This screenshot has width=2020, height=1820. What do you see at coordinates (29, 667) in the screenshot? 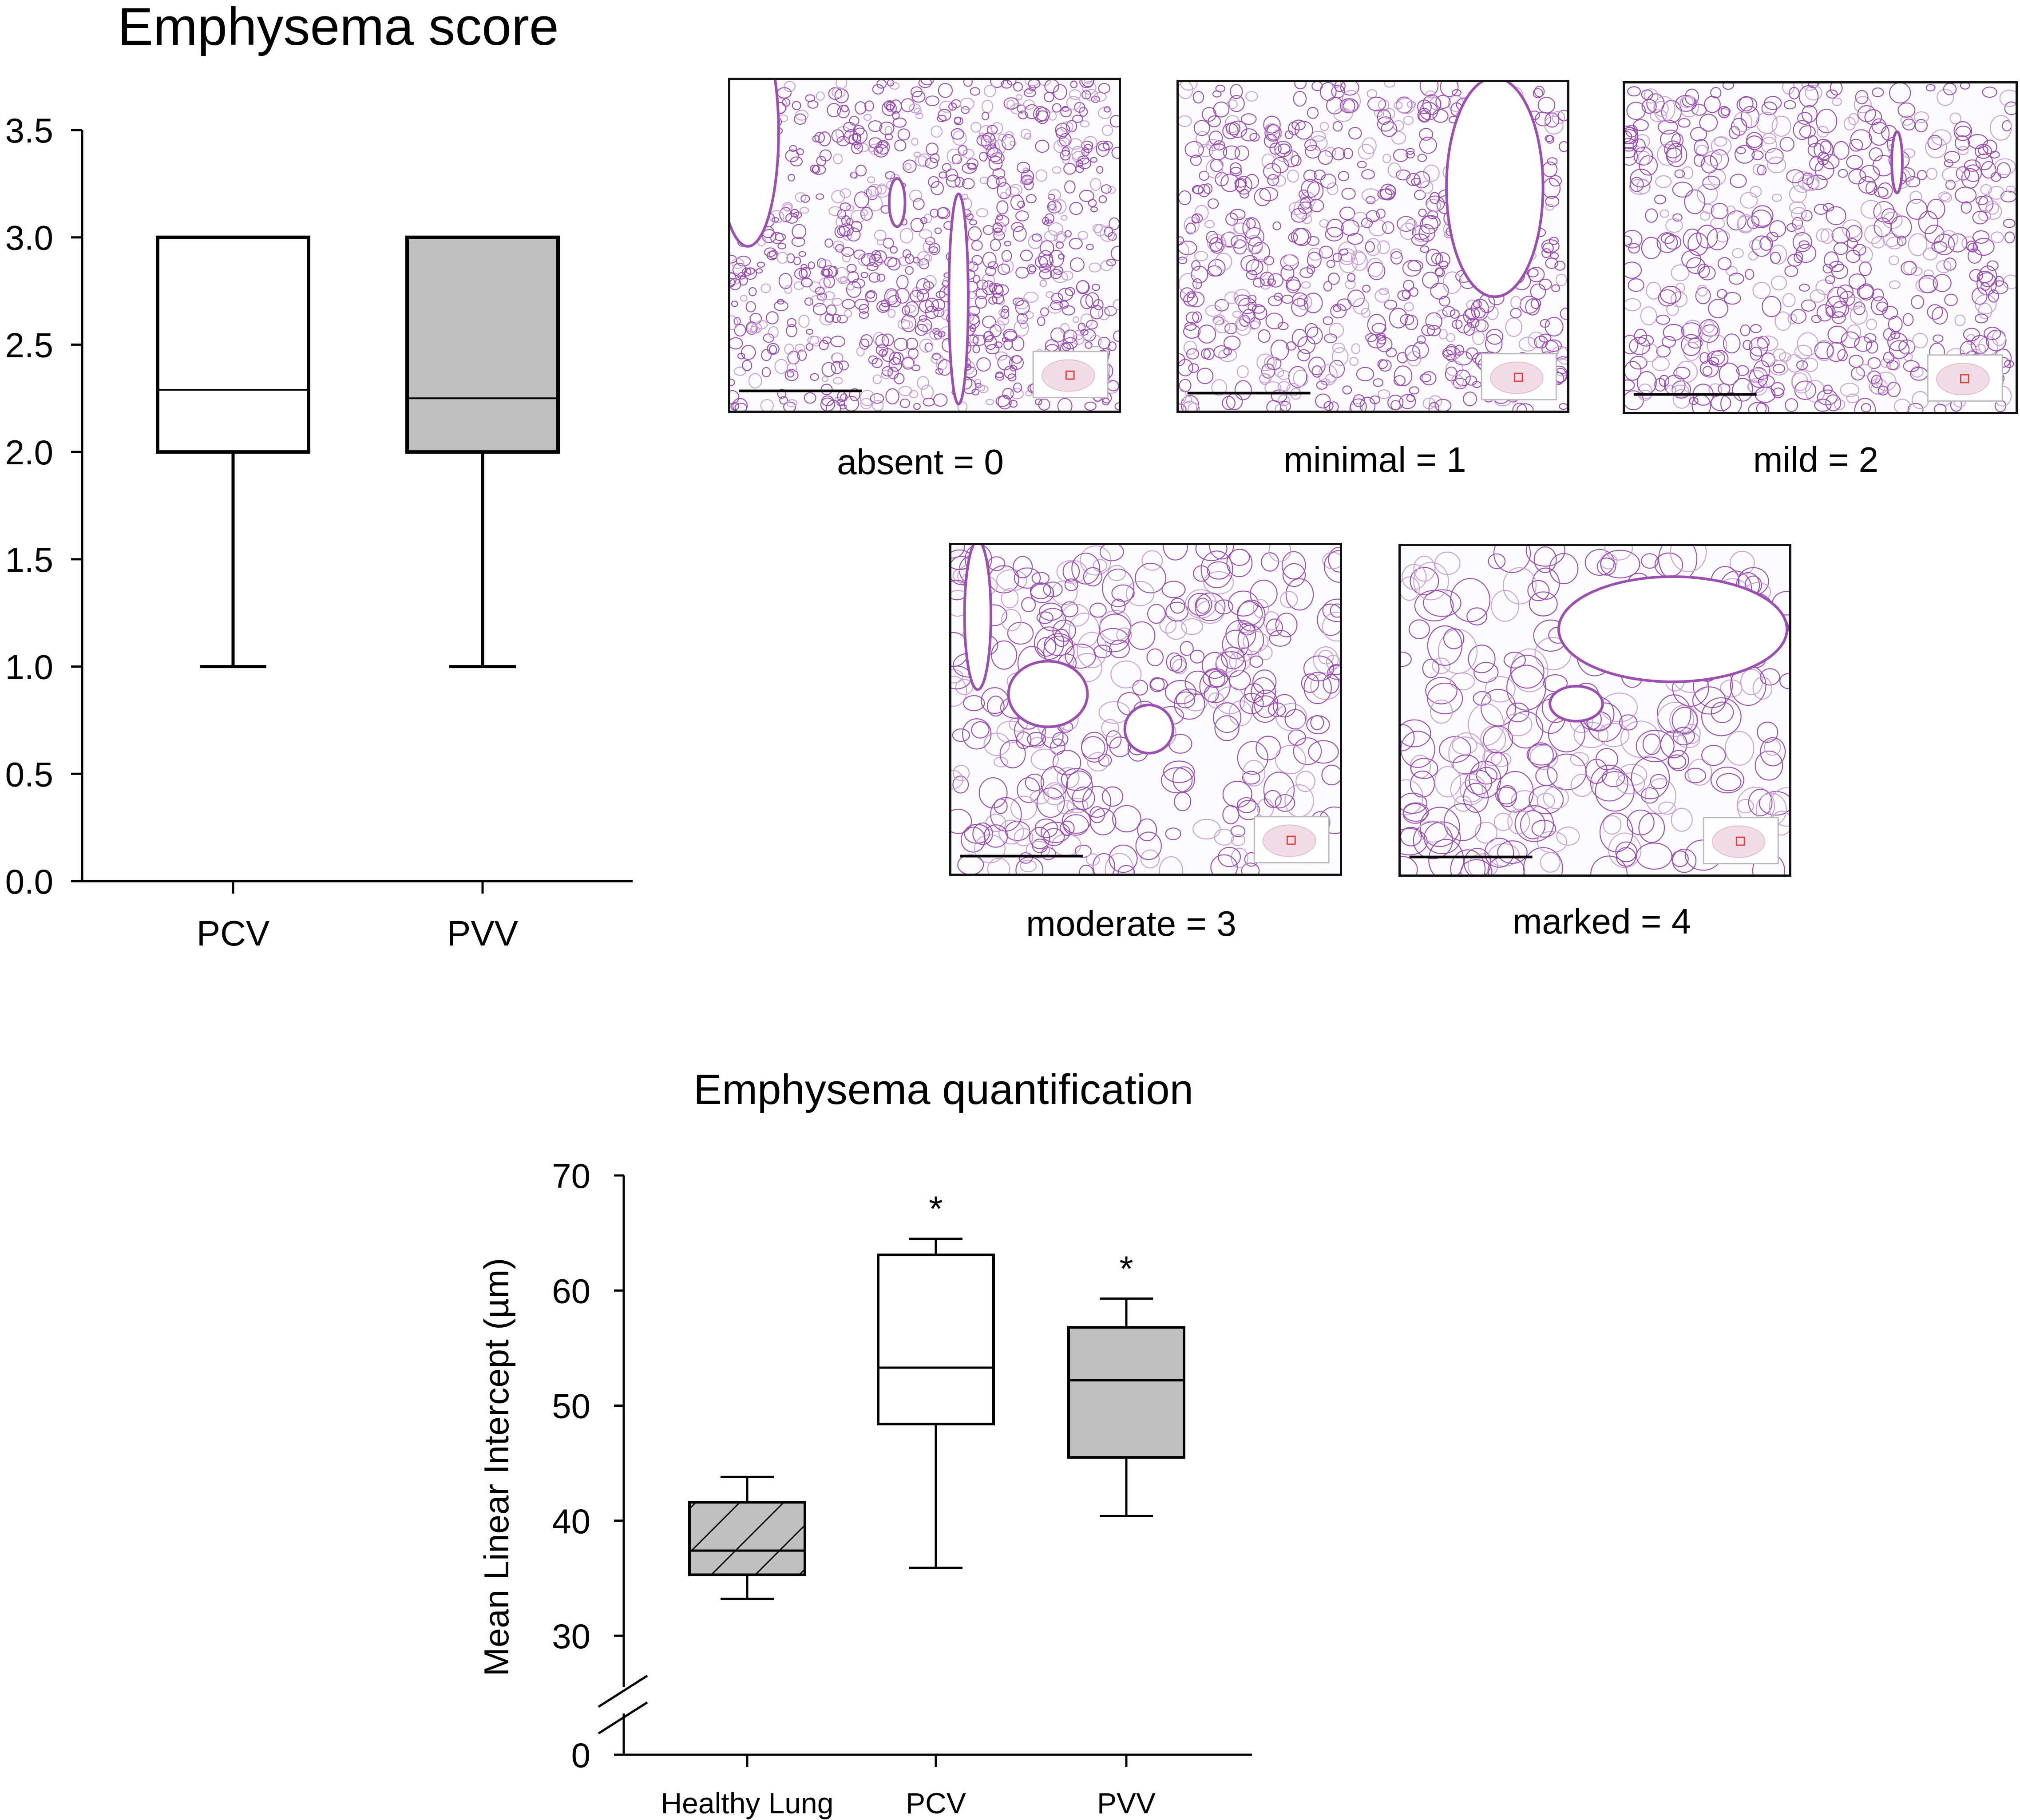
I see `y-tick-label: 1.0` at bounding box center [29, 667].